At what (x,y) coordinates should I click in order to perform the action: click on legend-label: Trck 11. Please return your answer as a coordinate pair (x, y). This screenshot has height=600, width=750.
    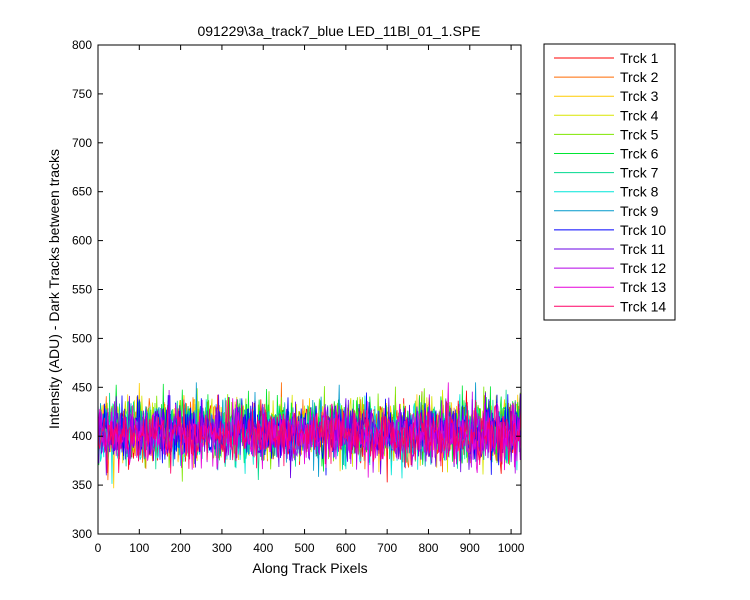
    Looking at the image, I should click on (642, 249).